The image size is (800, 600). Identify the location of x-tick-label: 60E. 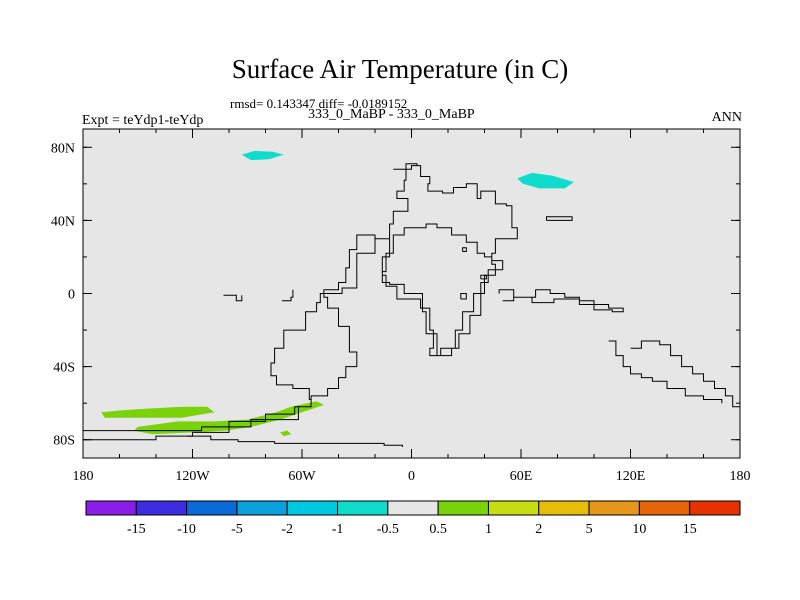
(521, 476).